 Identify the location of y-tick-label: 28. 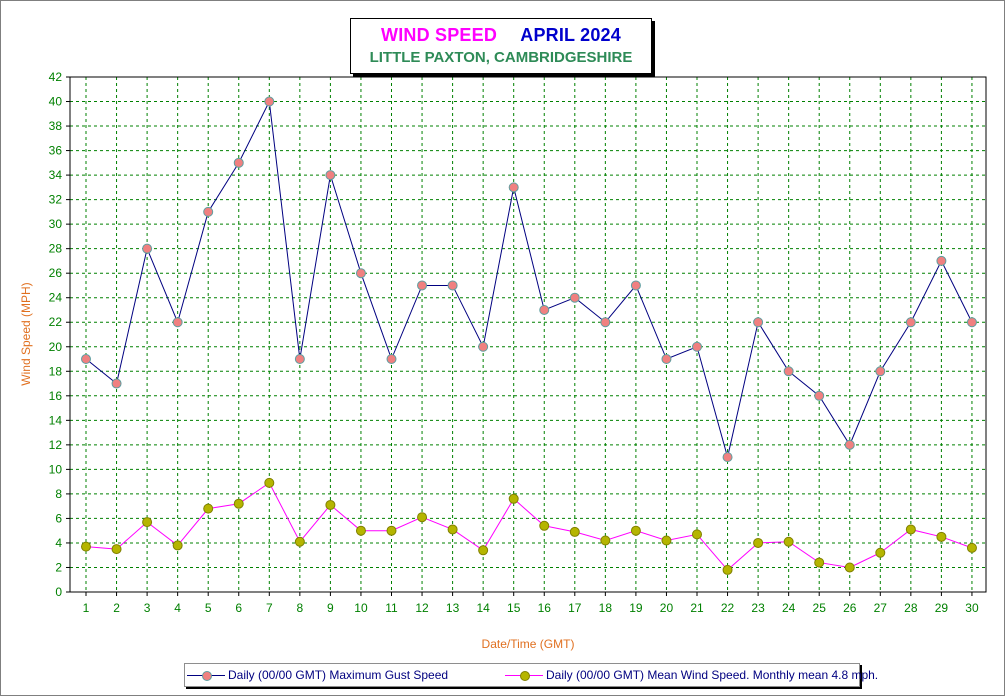
(56, 249).